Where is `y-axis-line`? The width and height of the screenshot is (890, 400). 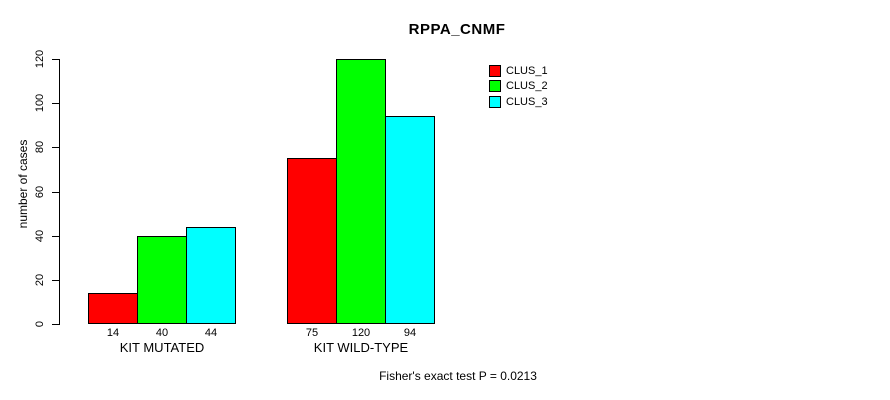
y-axis-line is located at coordinates (59, 192).